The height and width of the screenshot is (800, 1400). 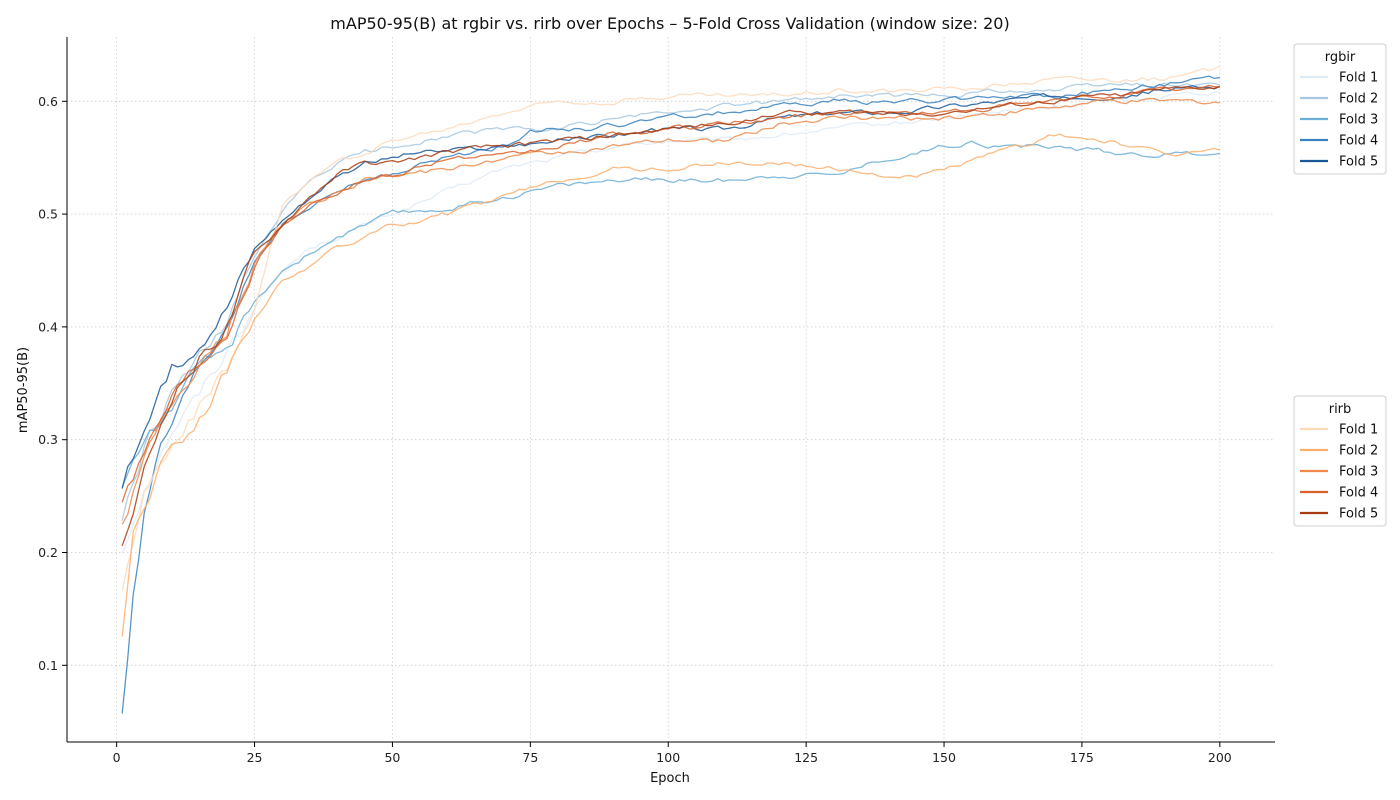 What do you see at coordinates (670, 778) in the screenshot?
I see `x-axis-title: Epoch` at bounding box center [670, 778].